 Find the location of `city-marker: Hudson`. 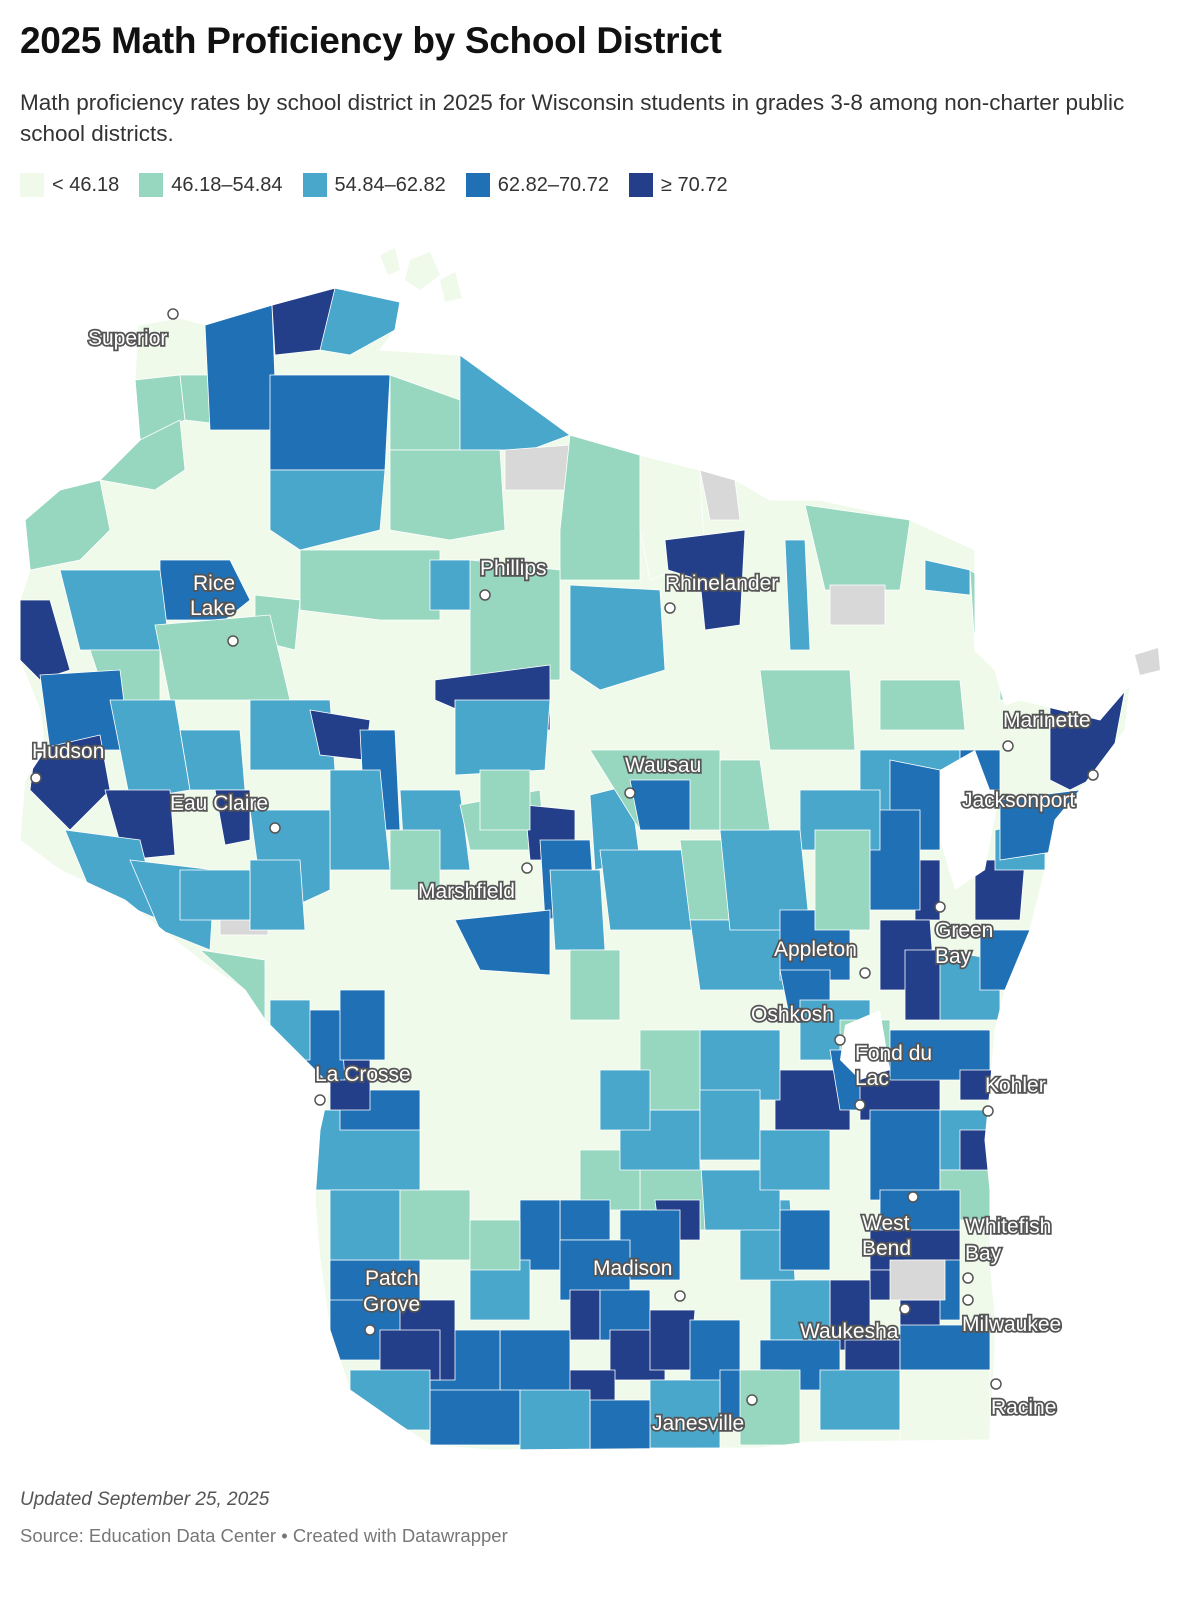

city-marker: Hudson is located at coordinates (68, 761).